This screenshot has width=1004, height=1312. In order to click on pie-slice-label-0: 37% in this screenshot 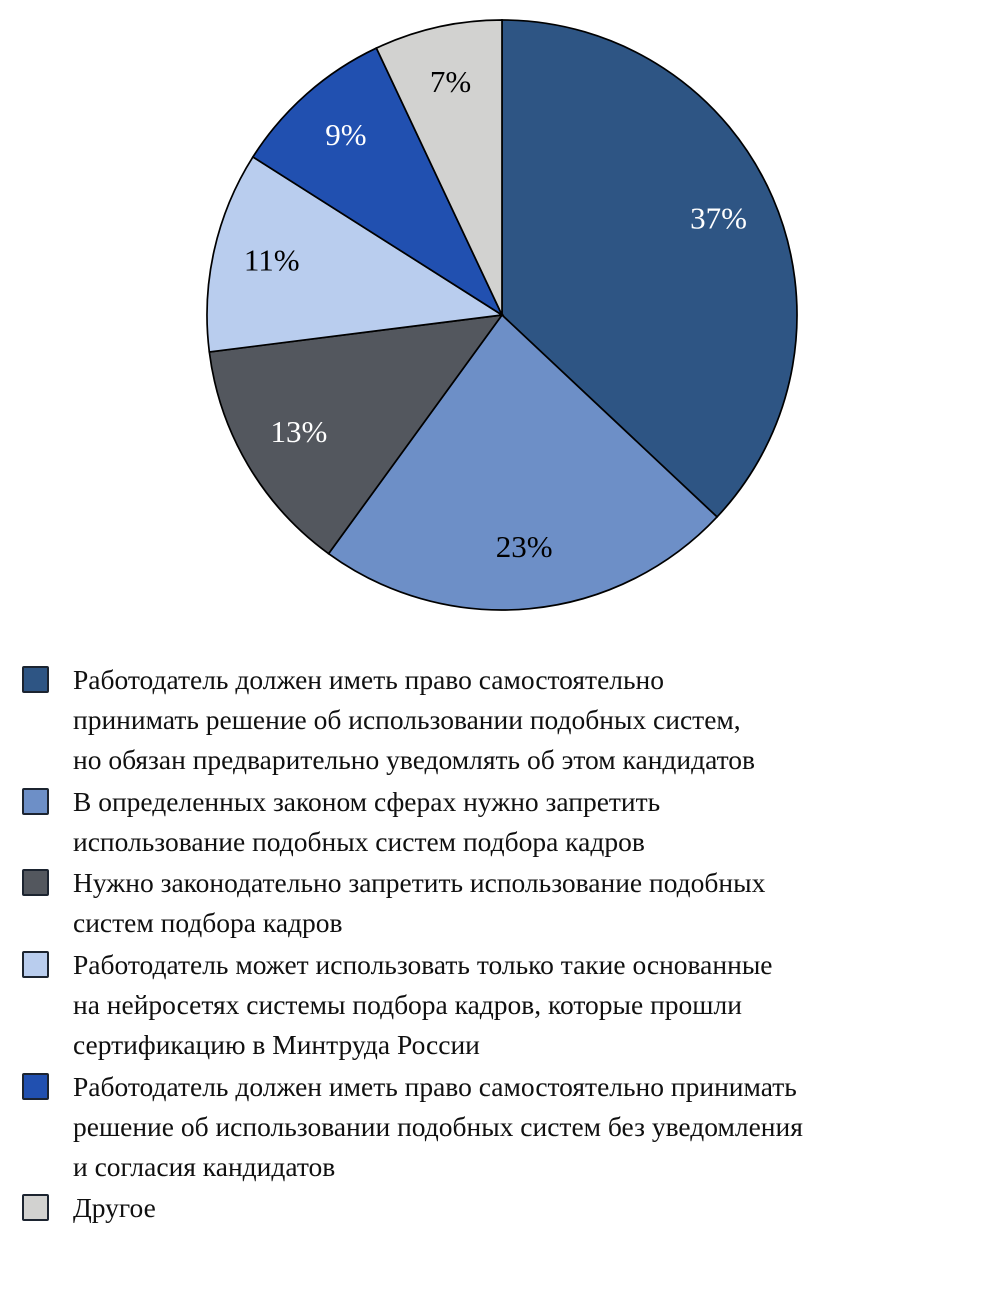, I will do `click(718, 217)`.